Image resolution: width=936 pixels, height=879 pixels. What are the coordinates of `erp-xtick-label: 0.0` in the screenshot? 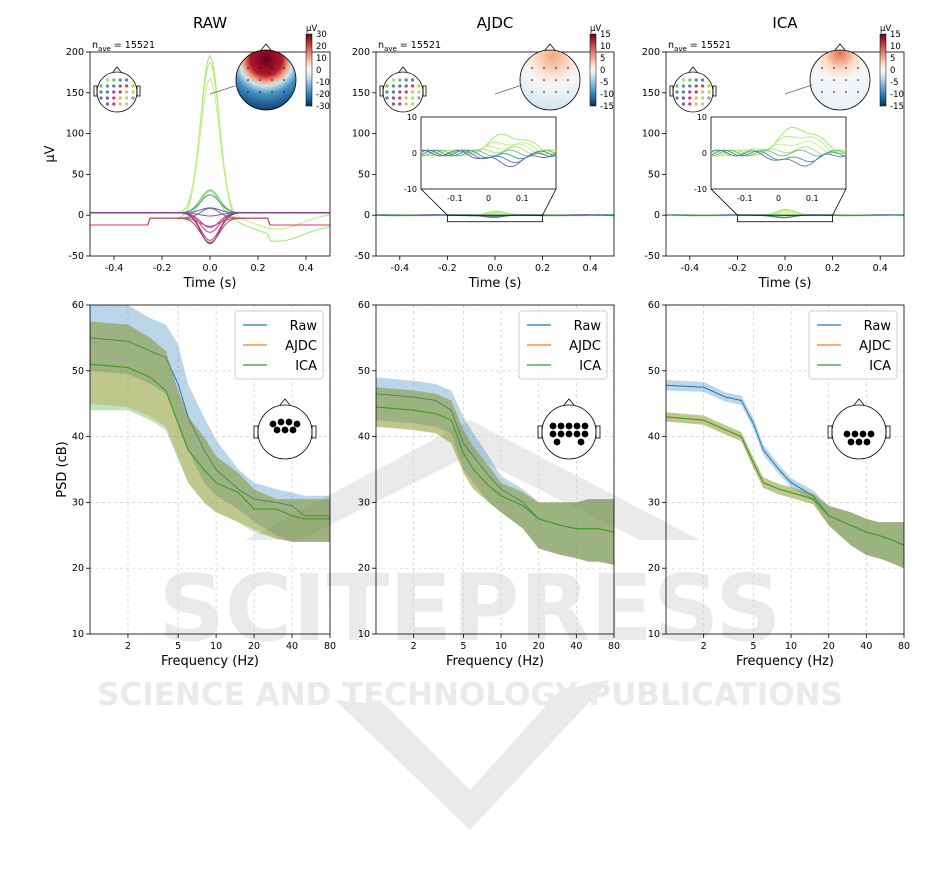 It's located at (209, 268).